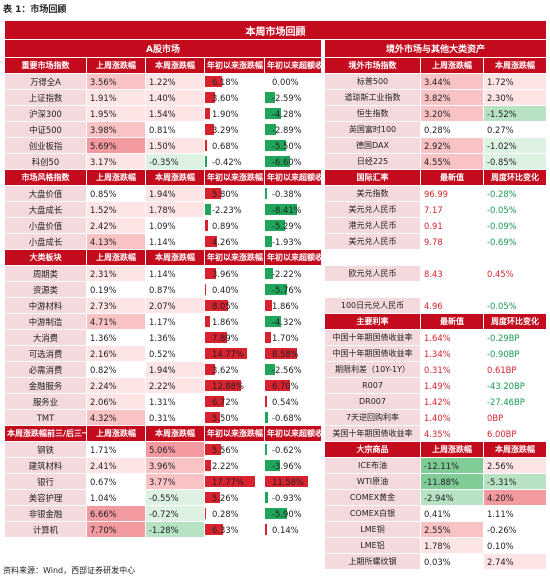 The image size is (550, 580). I want to click on left-section-header: 年初以来涨跌幅, so click(234, 433).